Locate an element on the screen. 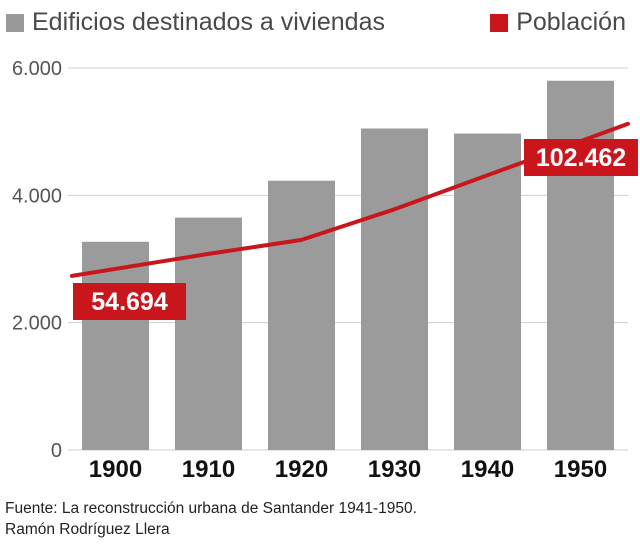  legend-label-population: Población is located at coordinates (571, 22).